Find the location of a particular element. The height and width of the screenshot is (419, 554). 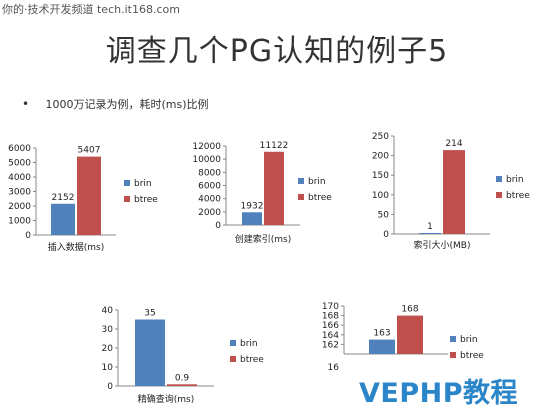

y-tick-label: 10 is located at coordinates (108, 368).